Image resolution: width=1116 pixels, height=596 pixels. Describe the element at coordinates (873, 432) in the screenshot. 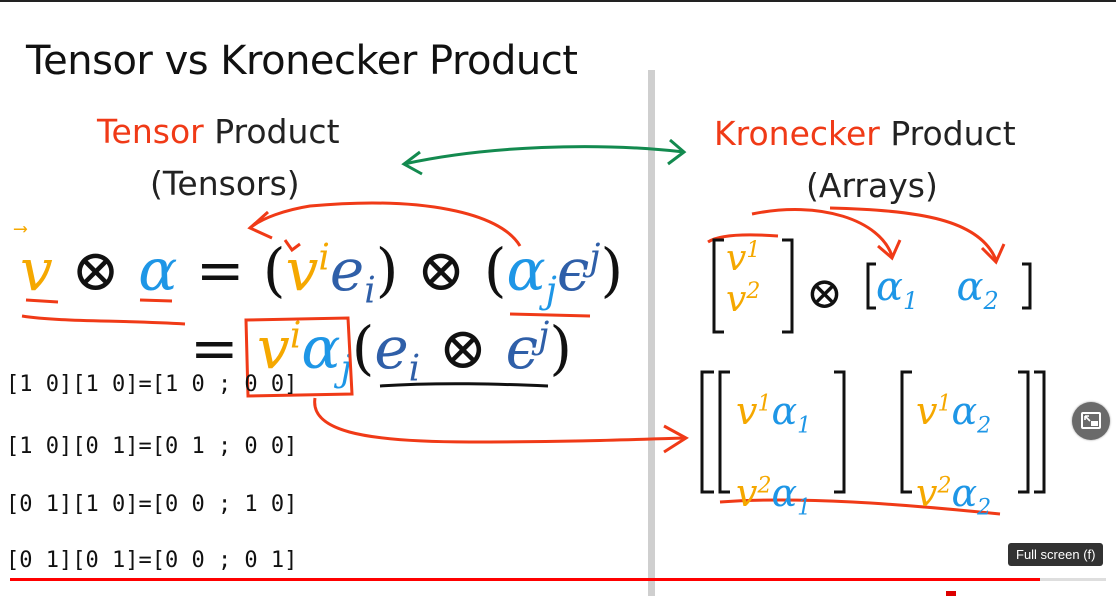

I see `kronecker-result-brackets` at that location.